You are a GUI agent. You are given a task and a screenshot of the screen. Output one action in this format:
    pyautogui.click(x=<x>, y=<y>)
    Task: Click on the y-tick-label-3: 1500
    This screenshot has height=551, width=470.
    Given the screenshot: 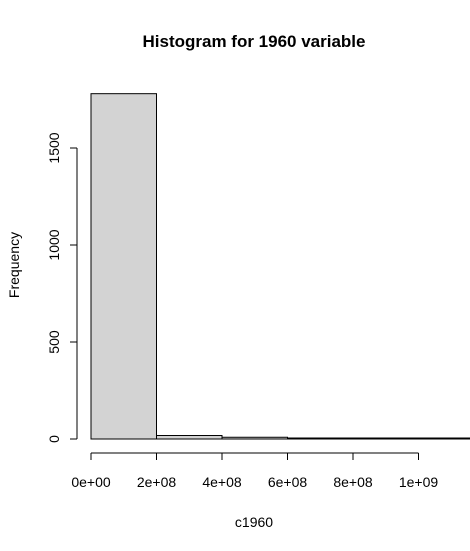 What is the action you would take?
    pyautogui.click(x=54, y=147)
    